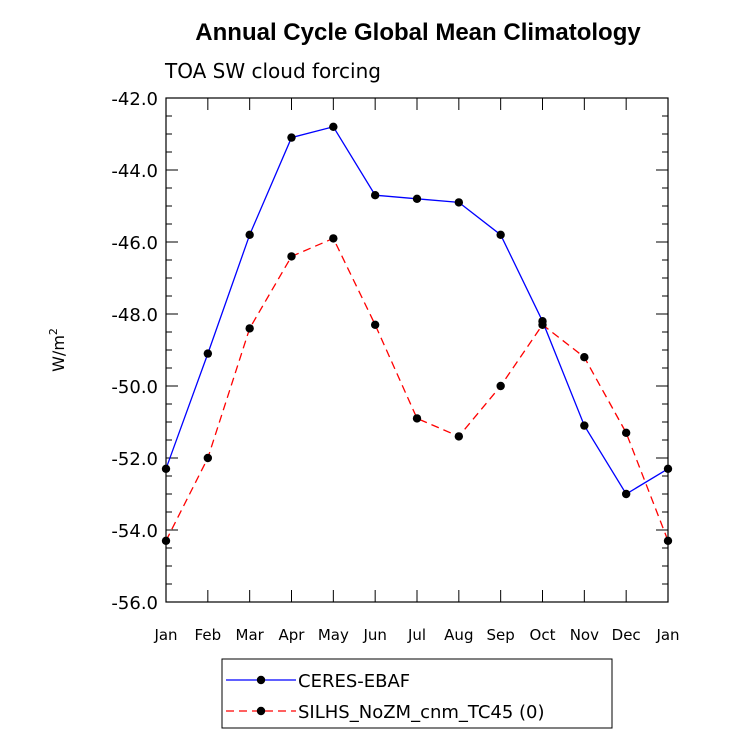  Describe the element at coordinates (134, 387) in the screenshot. I see `y-tick-label: -50.0` at that location.